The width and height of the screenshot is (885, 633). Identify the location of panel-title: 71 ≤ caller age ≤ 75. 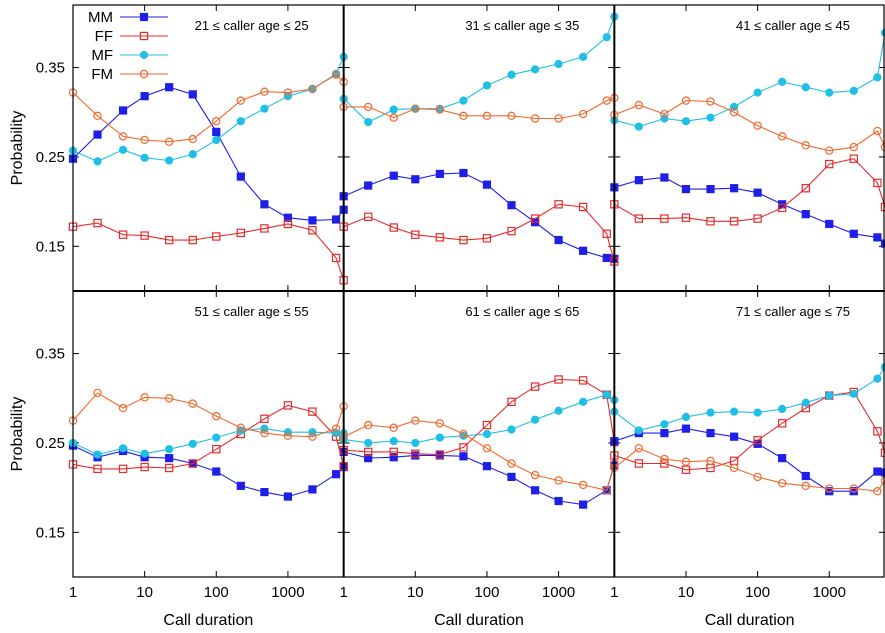
(793, 311).